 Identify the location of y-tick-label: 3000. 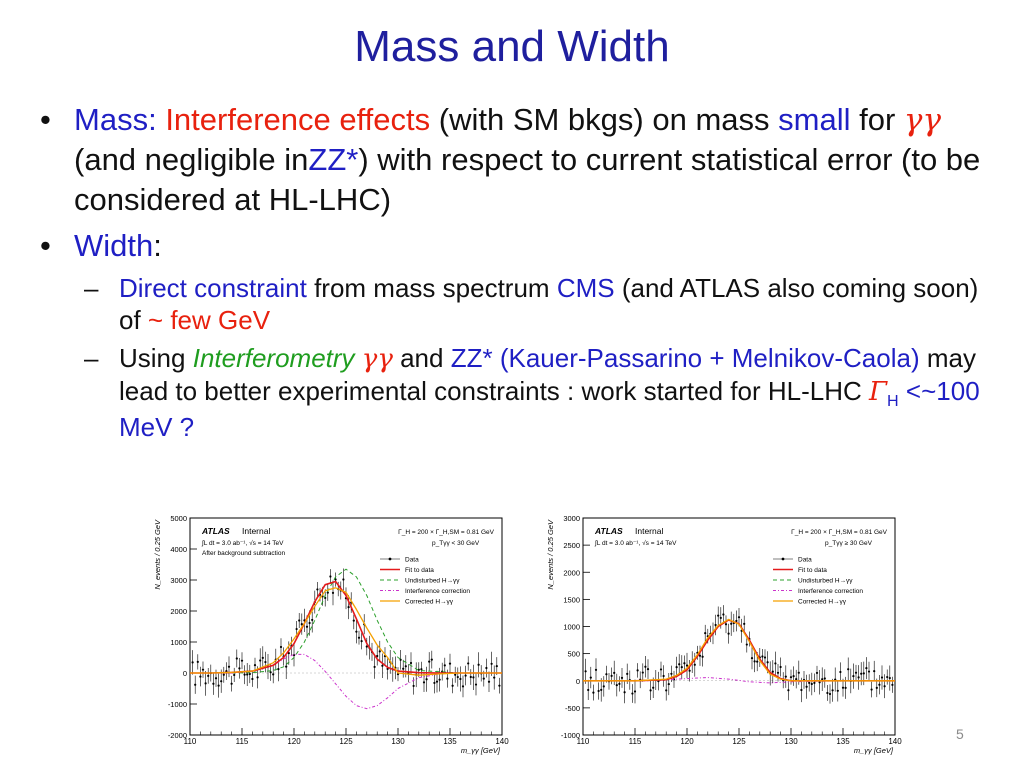
(571, 518).